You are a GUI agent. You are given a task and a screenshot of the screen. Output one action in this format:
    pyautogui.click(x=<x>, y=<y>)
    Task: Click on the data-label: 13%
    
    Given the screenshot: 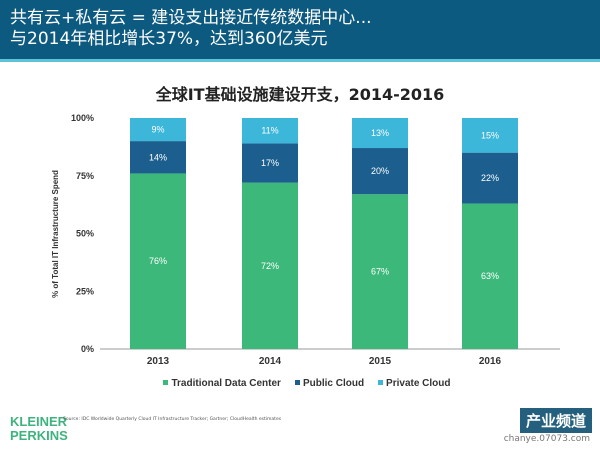 What is the action you would take?
    pyautogui.click(x=380, y=133)
    